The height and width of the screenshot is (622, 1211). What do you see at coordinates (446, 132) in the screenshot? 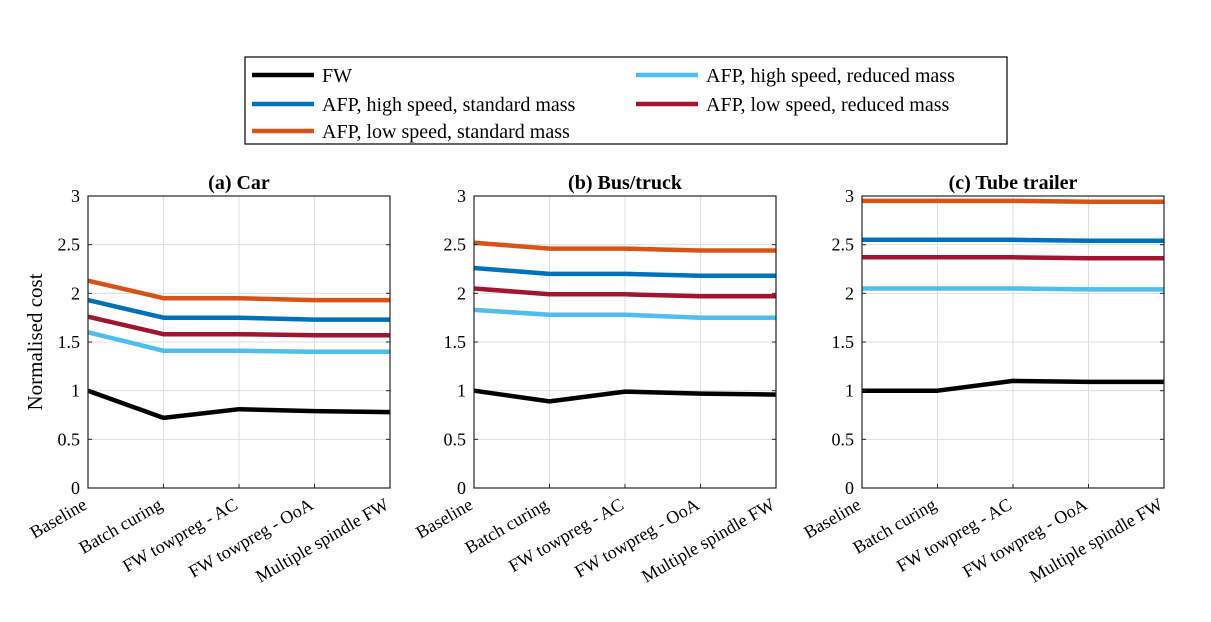
I see `legend-label-afp-low-speed-standard-mass: AFP, low speed, standard mass` at bounding box center [446, 132].